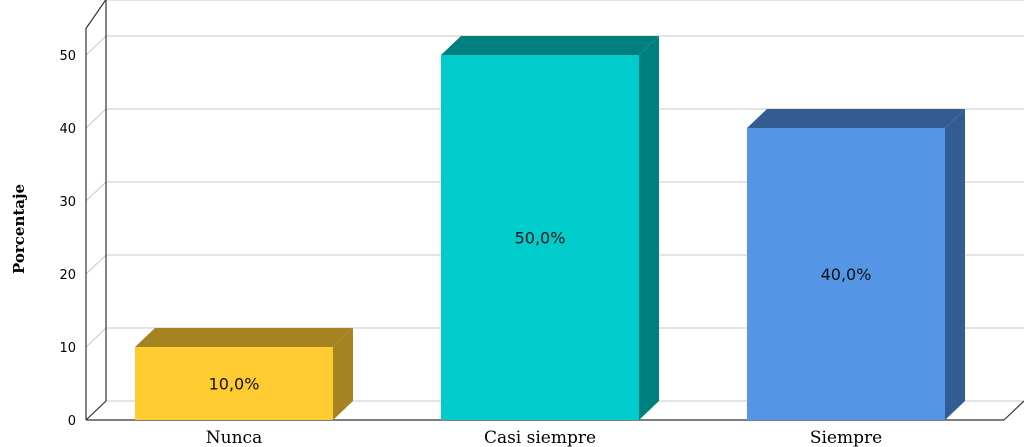  What do you see at coordinates (540, 437) in the screenshot?
I see `x-category-label: Casi siempre` at bounding box center [540, 437].